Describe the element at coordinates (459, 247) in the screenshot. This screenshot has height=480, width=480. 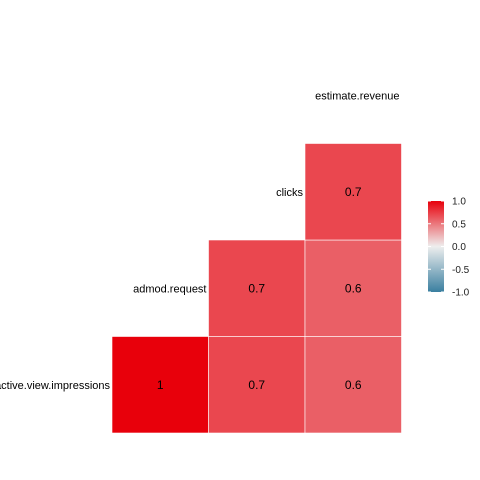
I see `legend-tick-label: 0.0` at that location.